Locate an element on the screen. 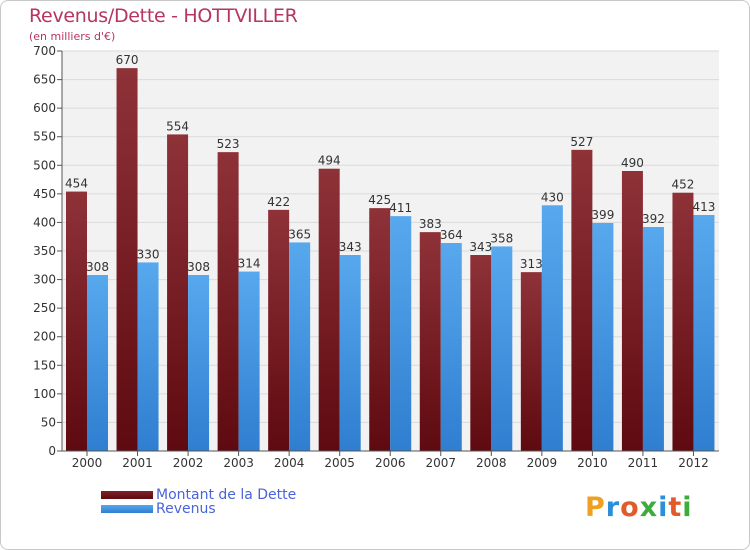  y-tick-label: 400 is located at coordinates (44, 222).